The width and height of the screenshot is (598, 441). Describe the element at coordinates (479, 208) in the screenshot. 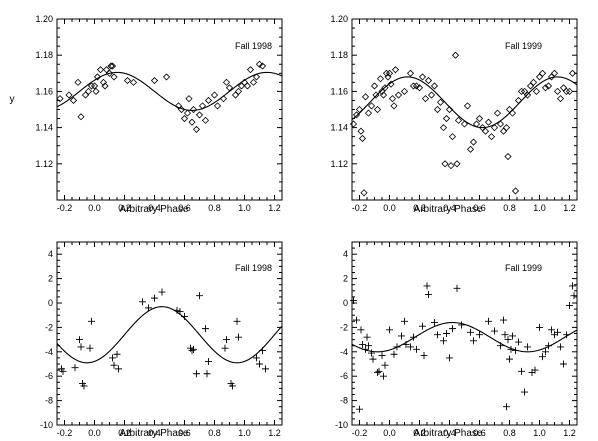

I see `x-tick-label-top-right: 0.6` at that location.